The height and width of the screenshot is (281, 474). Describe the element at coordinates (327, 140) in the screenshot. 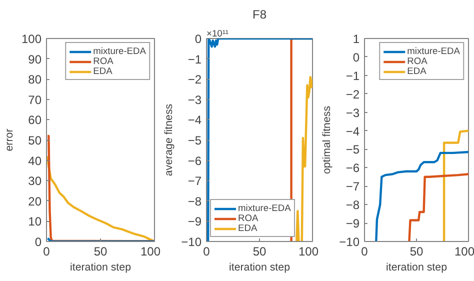

I see `y-axis-title: optimal fitness` at that location.